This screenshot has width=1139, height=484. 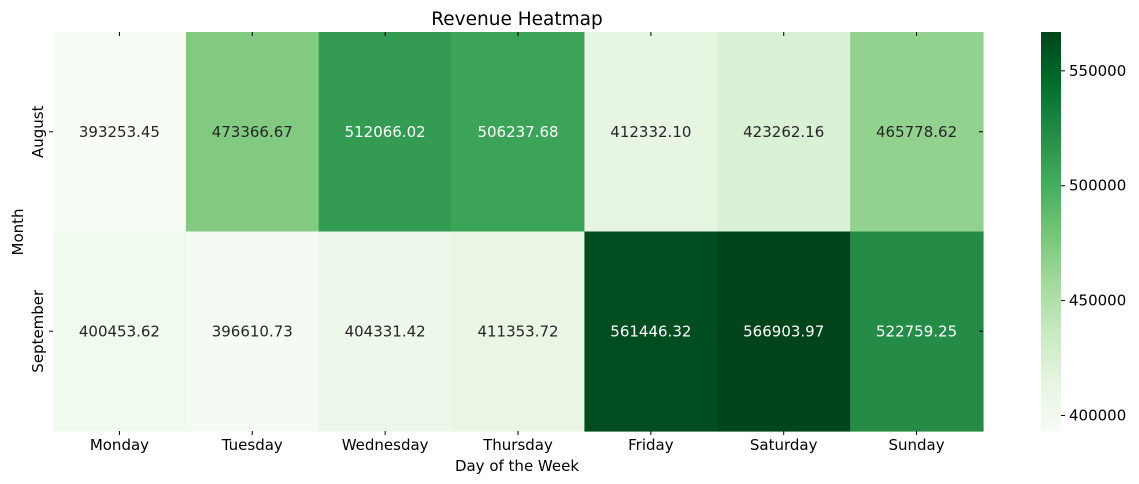 I want to click on cell-value-label: 412332.10, so click(x=650, y=132).